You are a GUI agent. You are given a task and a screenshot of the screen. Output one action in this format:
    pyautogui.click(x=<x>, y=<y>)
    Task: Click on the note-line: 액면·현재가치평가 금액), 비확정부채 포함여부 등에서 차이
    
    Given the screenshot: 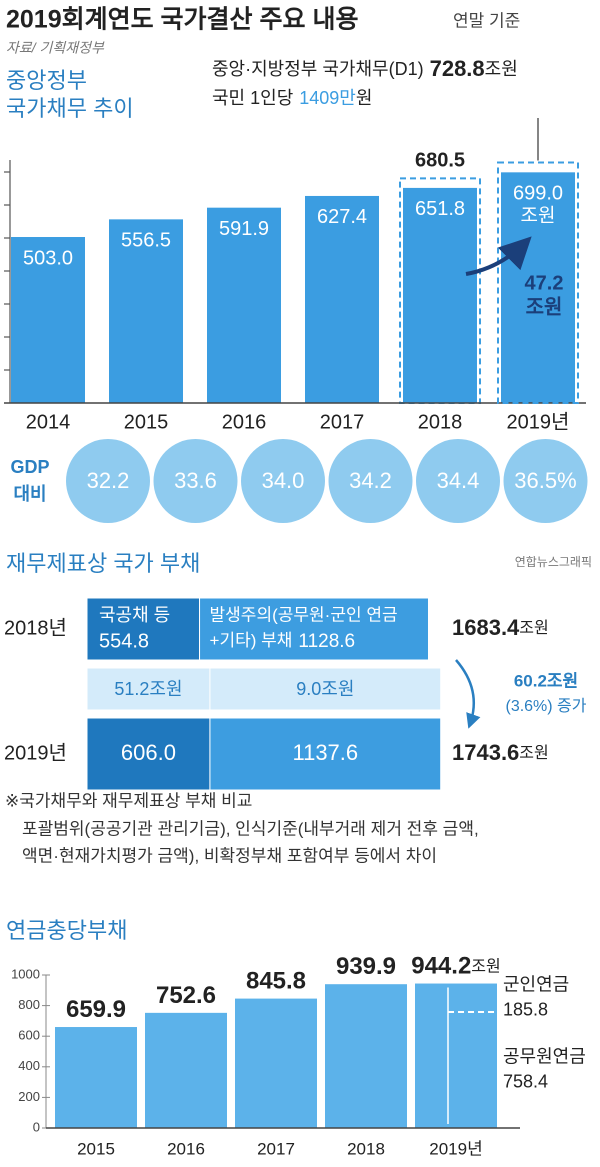 What is the action you would take?
    pyautogui.click(x=229, y=855)
    